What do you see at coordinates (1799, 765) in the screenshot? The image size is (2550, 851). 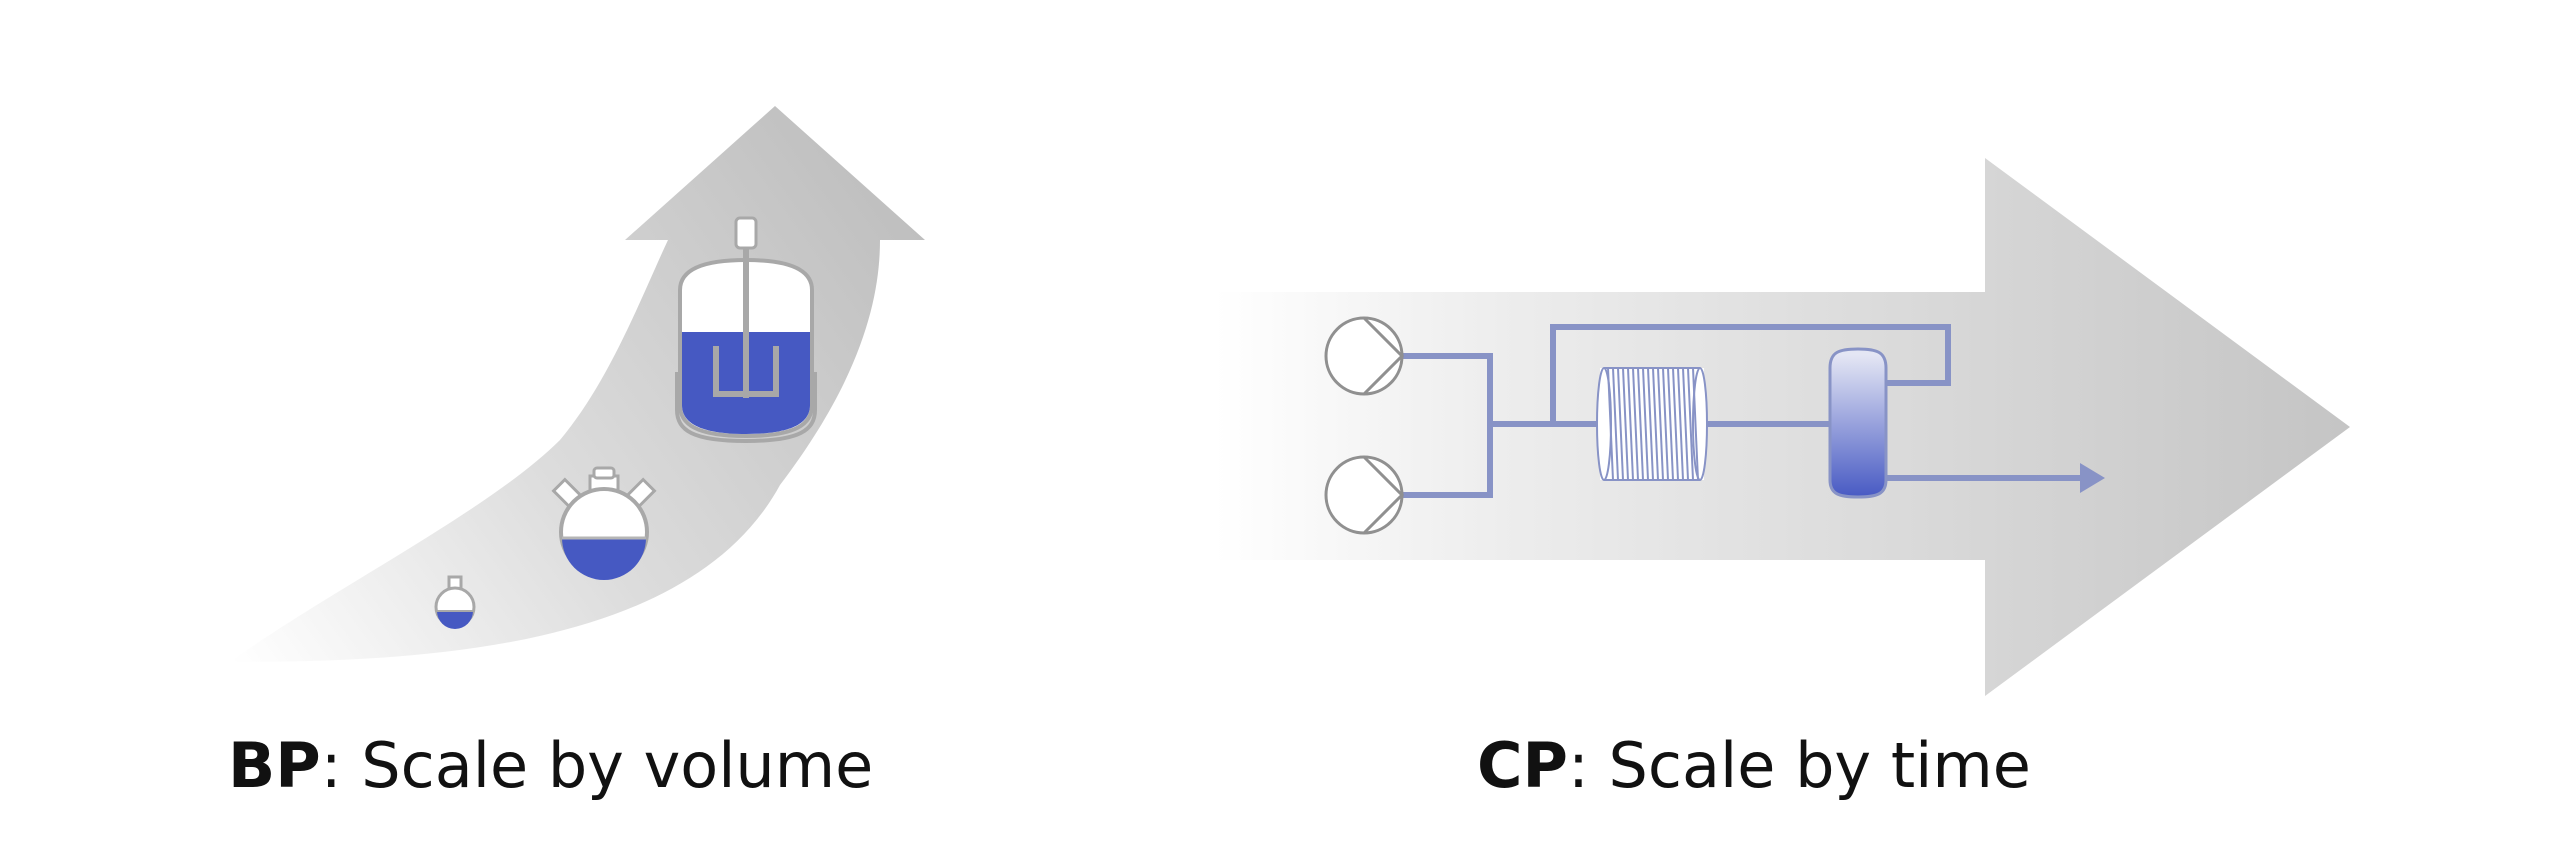 I see `continuous-process-label: : Scale by time` at bounding box center [1799, 765].